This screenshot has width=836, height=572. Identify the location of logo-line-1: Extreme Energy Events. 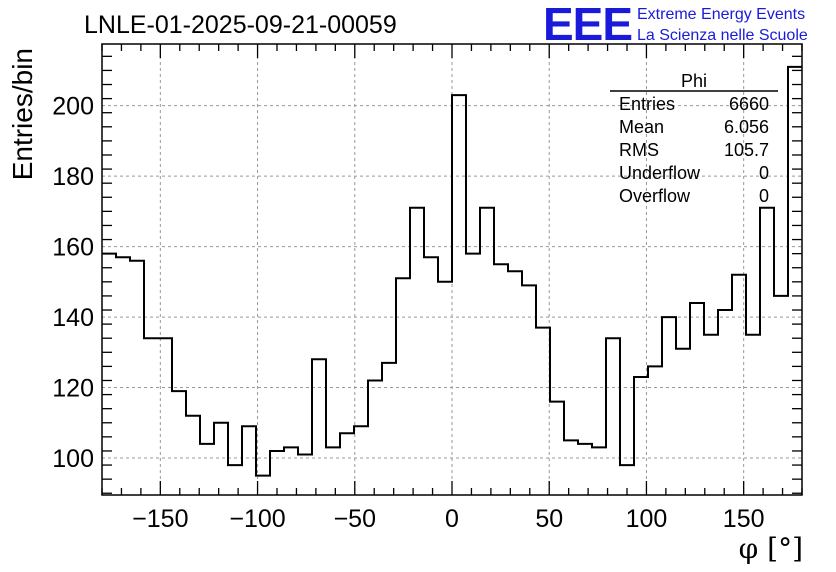
(721, 14).